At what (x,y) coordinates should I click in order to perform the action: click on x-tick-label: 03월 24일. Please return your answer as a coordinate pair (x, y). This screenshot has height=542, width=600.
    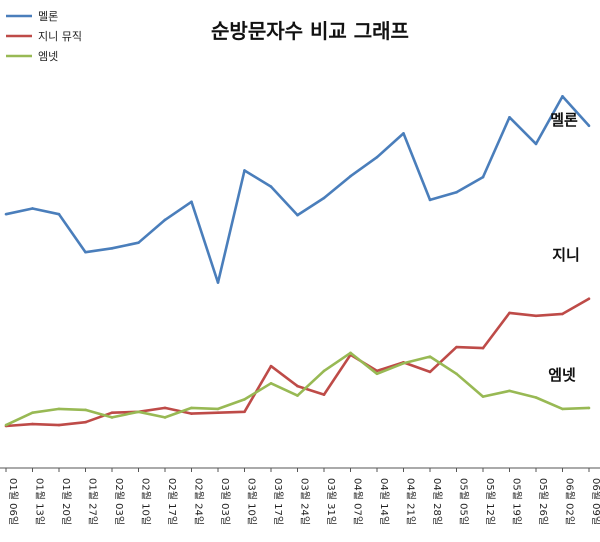
    Looking at the image, I should click on (305, 501).